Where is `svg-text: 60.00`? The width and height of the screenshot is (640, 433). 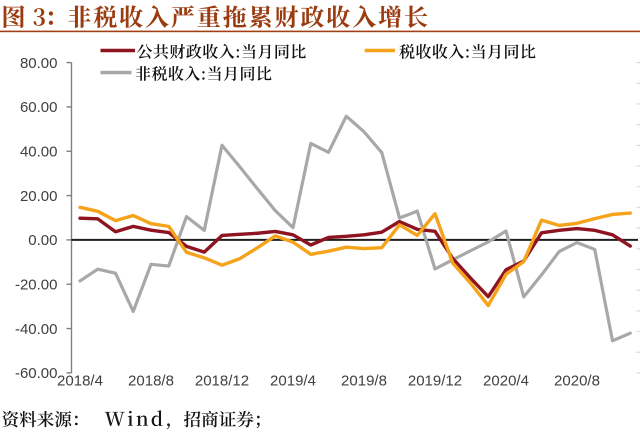
svg-text: 60.00 is located at coordinates (39, 107).